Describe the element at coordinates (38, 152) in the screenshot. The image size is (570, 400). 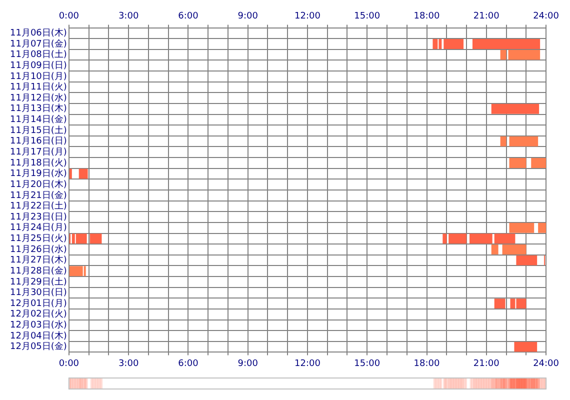
I see `y-tick-label: 11月17日(月)` at that location.